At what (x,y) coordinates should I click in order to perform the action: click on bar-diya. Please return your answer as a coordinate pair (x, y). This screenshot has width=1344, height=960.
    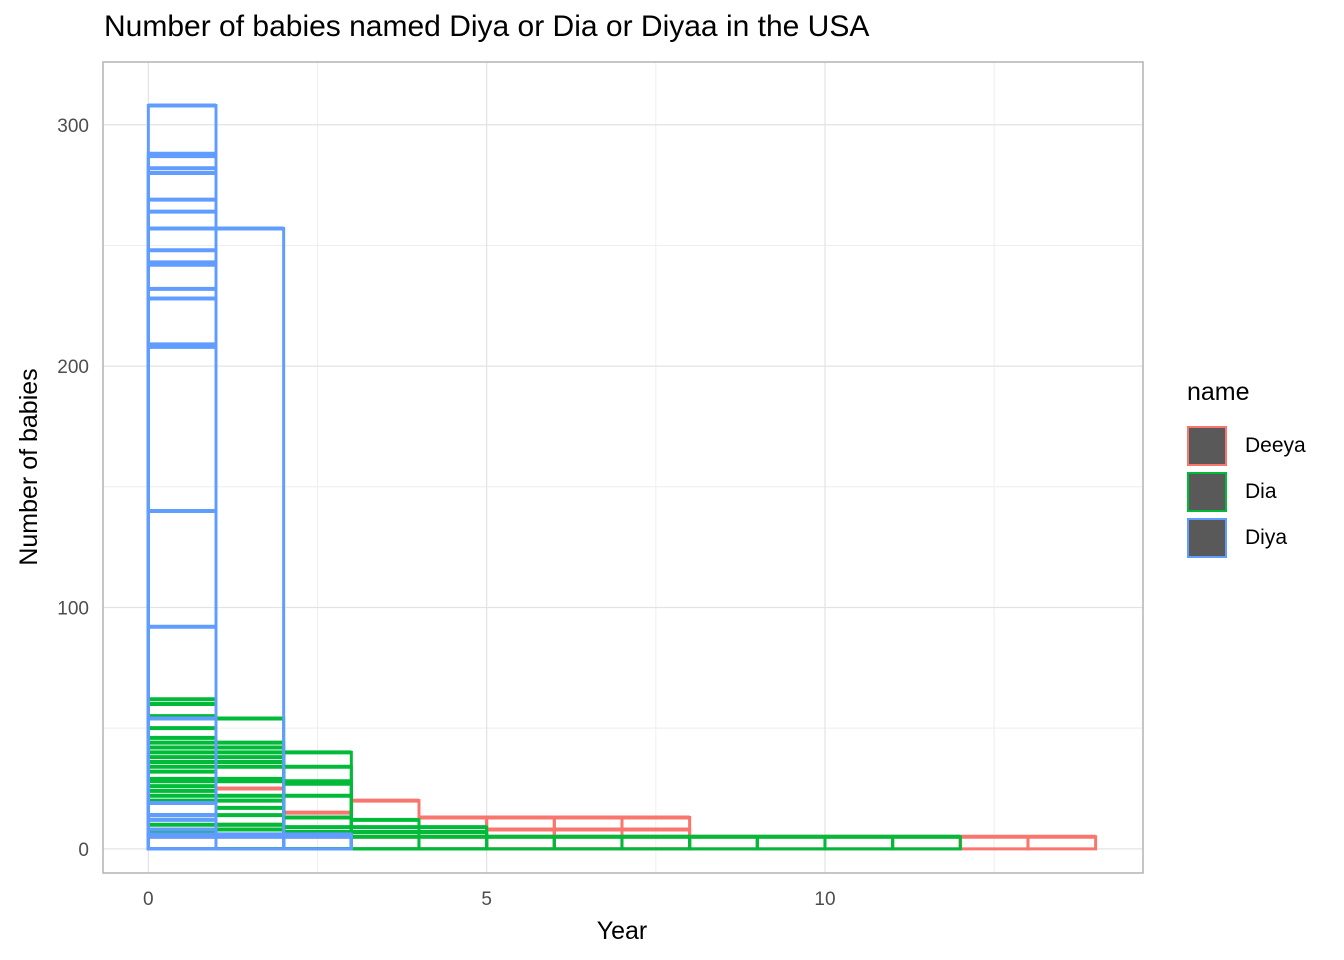
    Looking at the image, I should click on (250, 539).